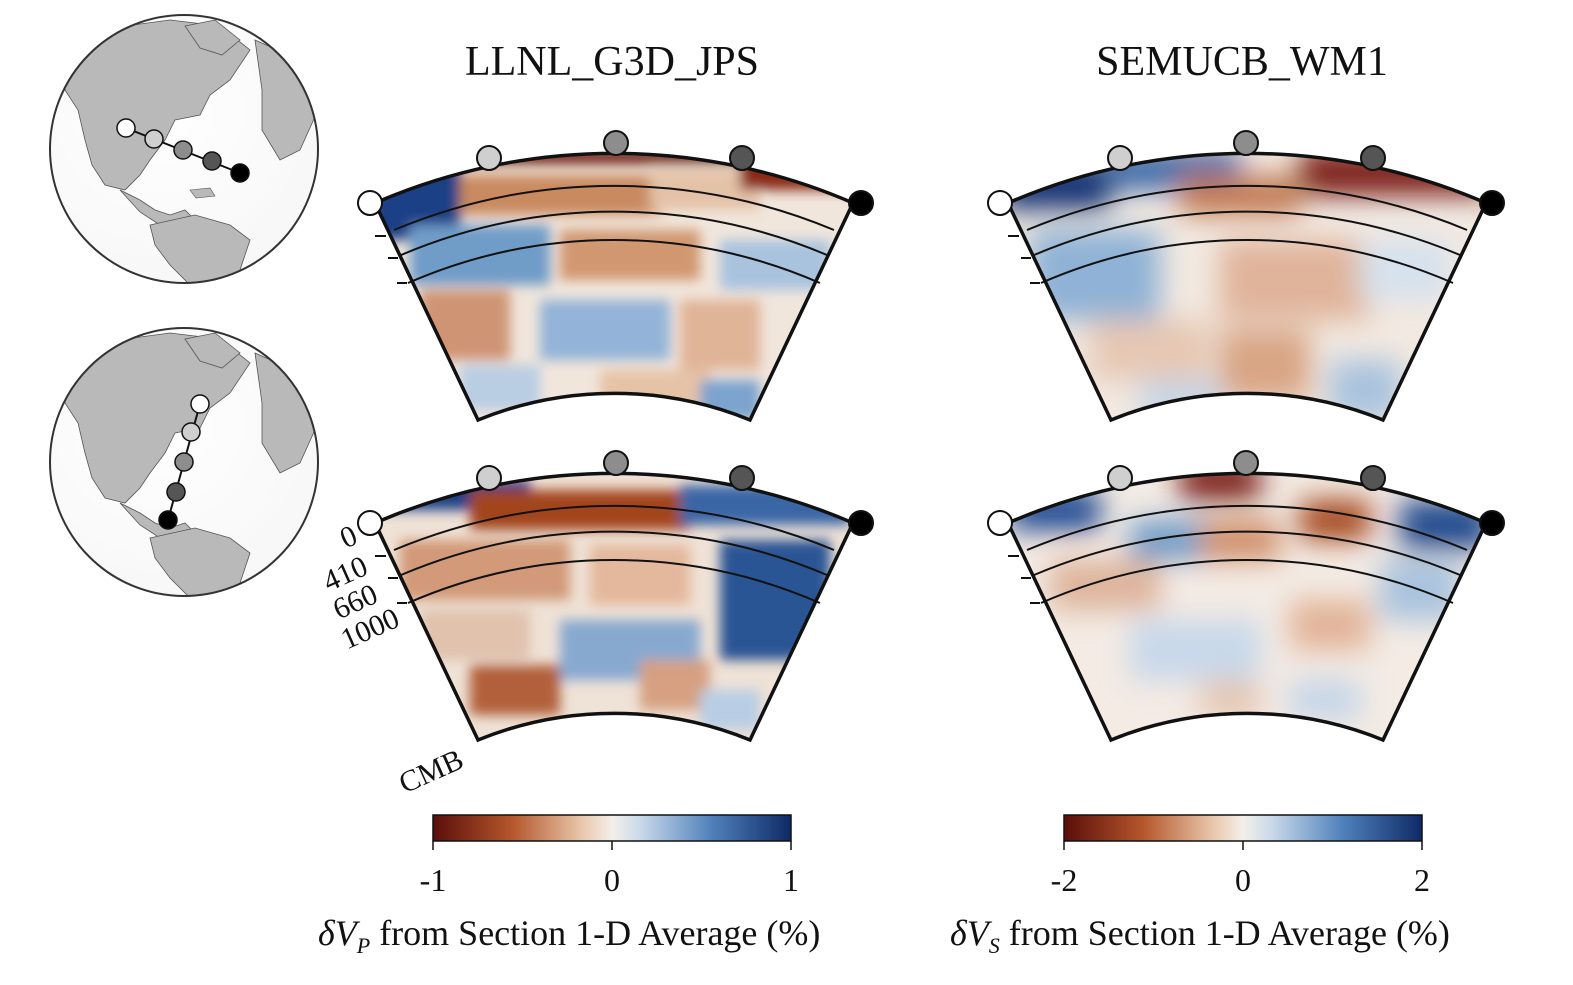 The width and height of the screenshot is (1573, 985). I want to click on location-globe-bottom, so click(184, 462).